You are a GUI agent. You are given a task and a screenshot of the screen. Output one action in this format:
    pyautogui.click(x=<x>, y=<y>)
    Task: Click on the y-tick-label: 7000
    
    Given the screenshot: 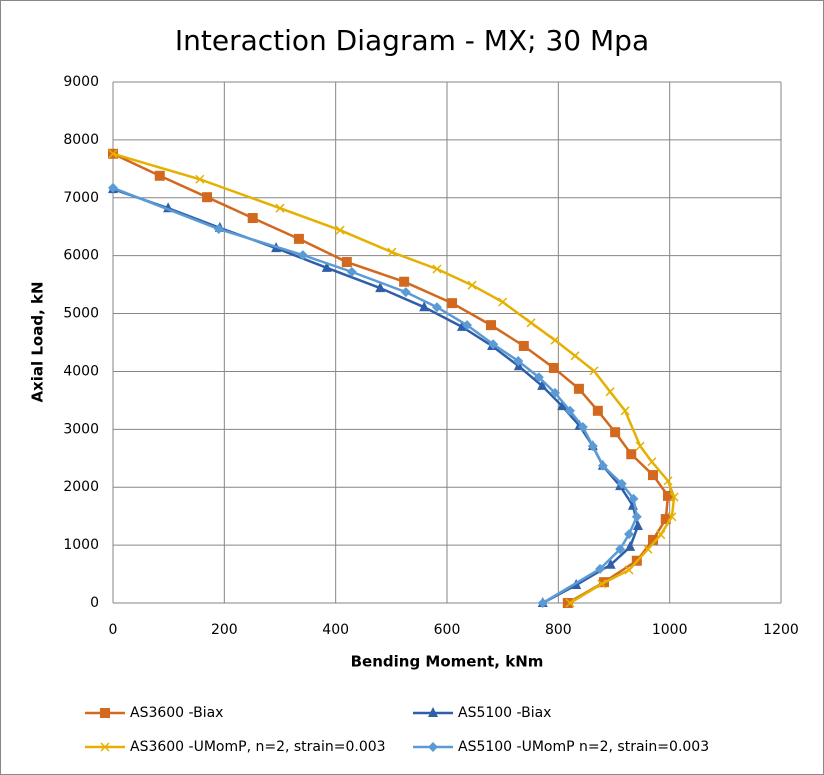 What is the action you would take?
    pyautogui.click(x=81, y=198)
    